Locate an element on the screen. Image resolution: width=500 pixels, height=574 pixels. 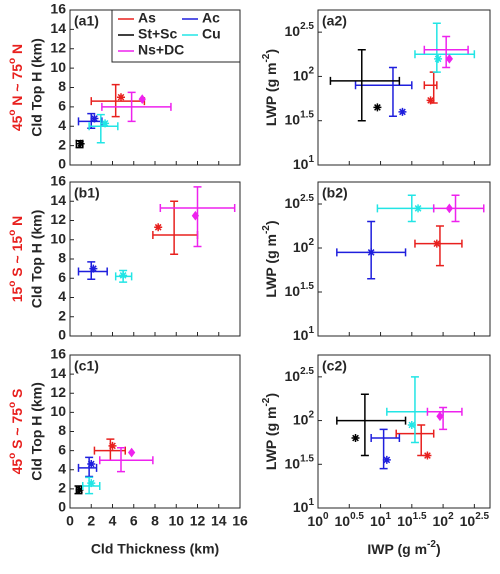
text-part: S is located at coordinates (17, 395).